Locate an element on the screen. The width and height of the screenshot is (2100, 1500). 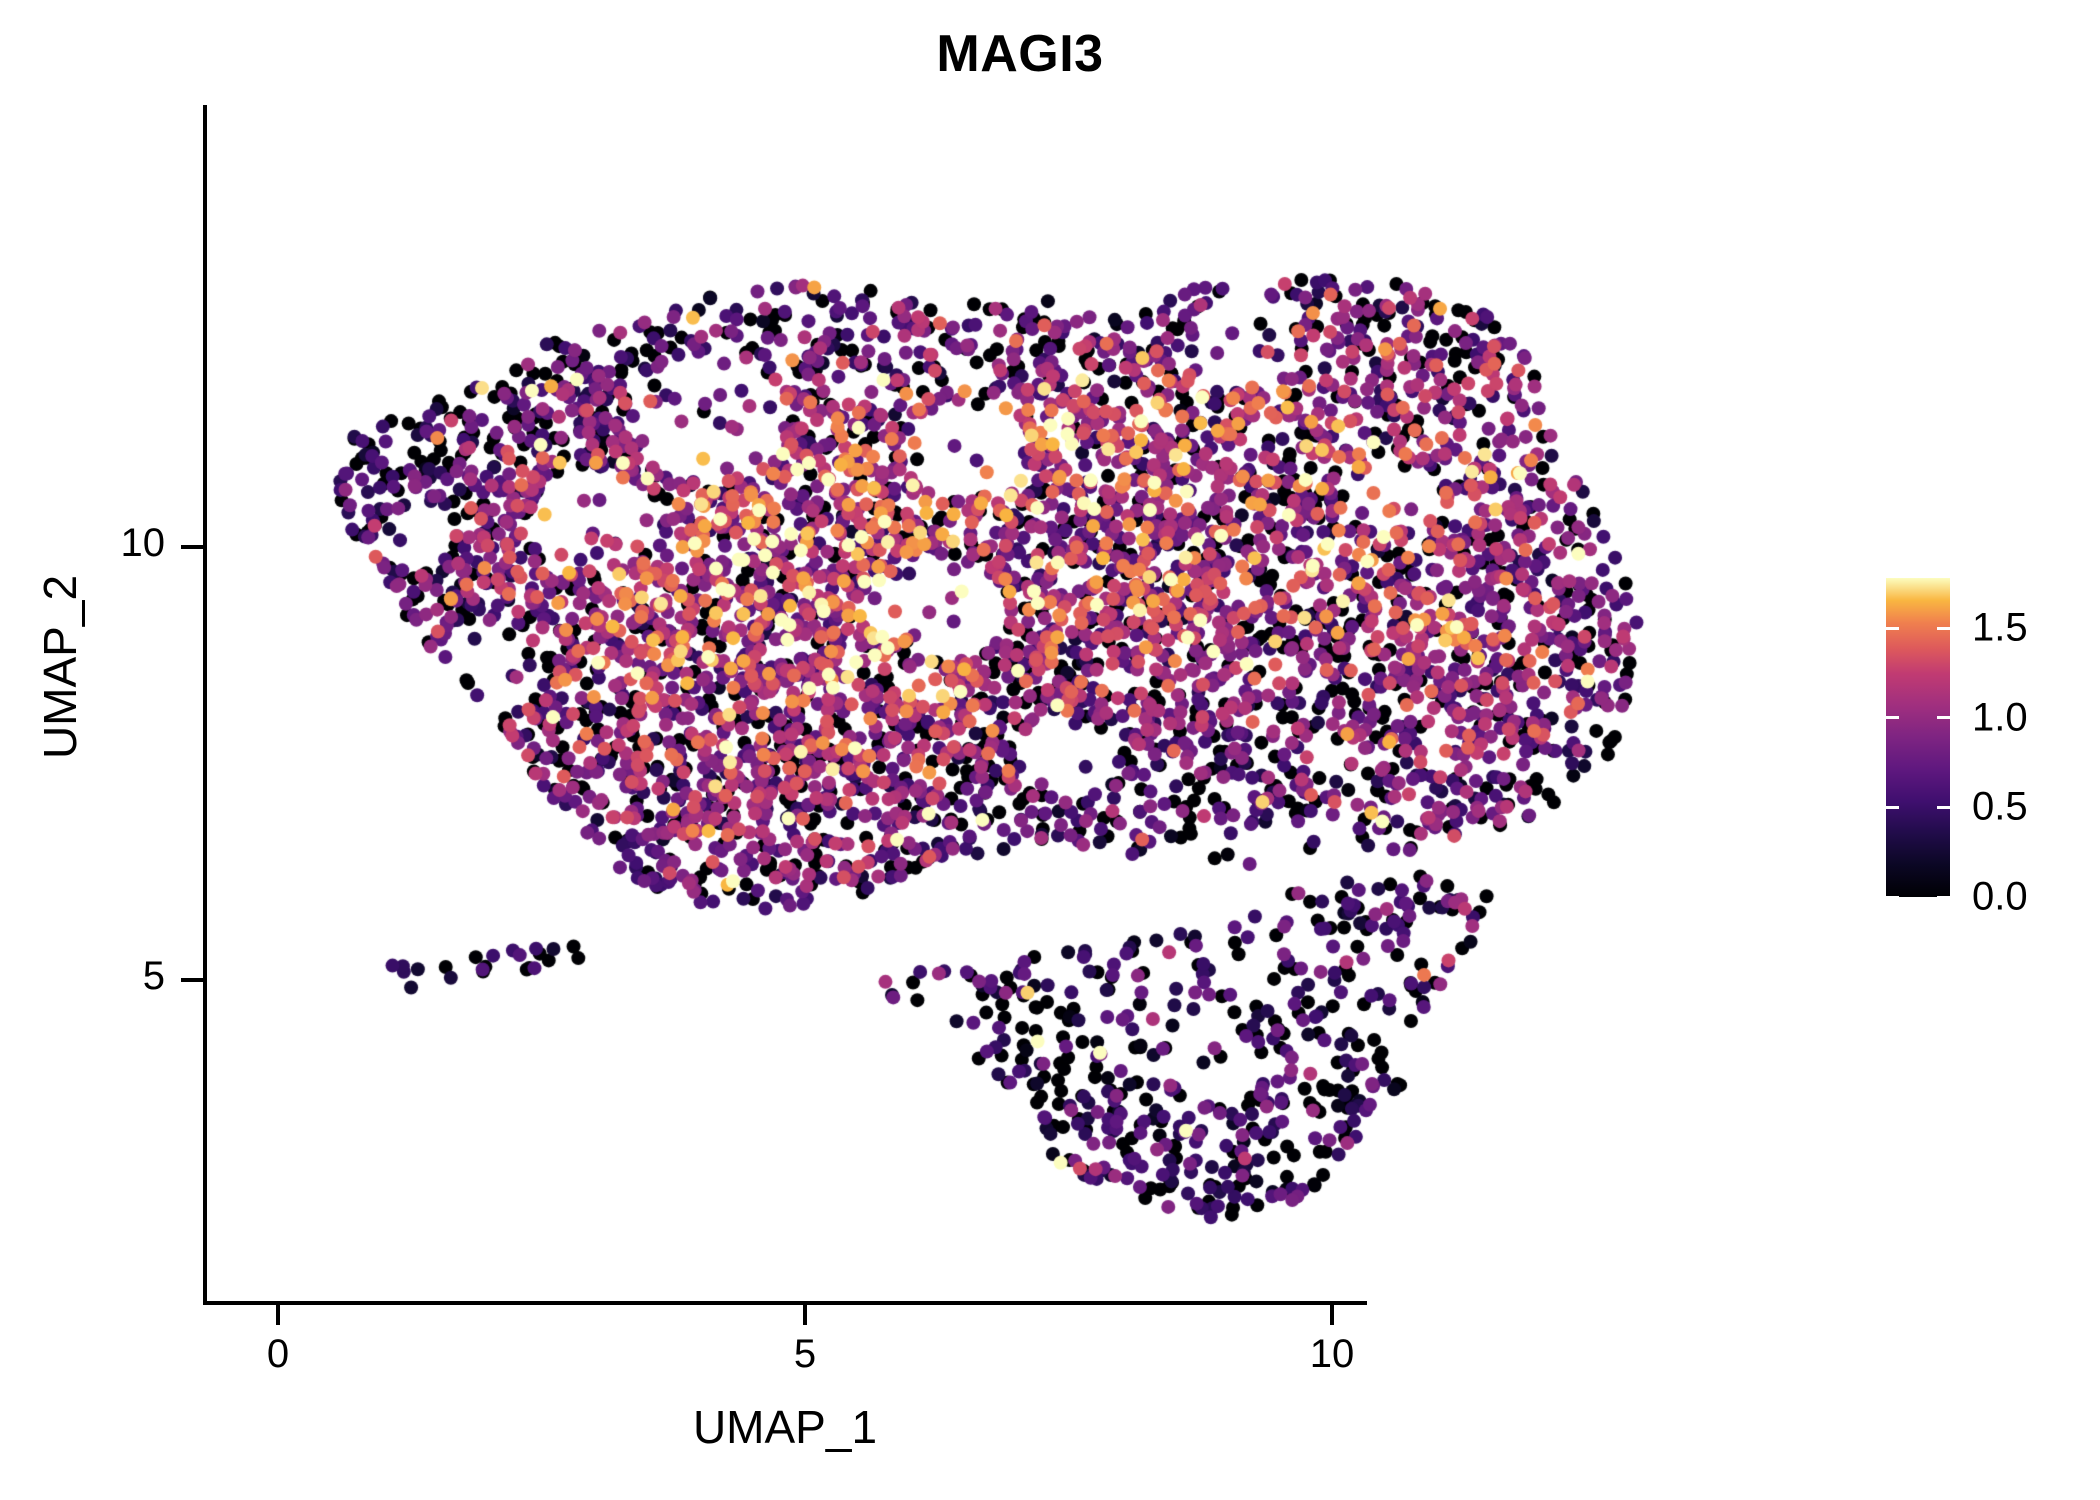
x-tick-label: 10 is located at coordinates (1332, 1354).